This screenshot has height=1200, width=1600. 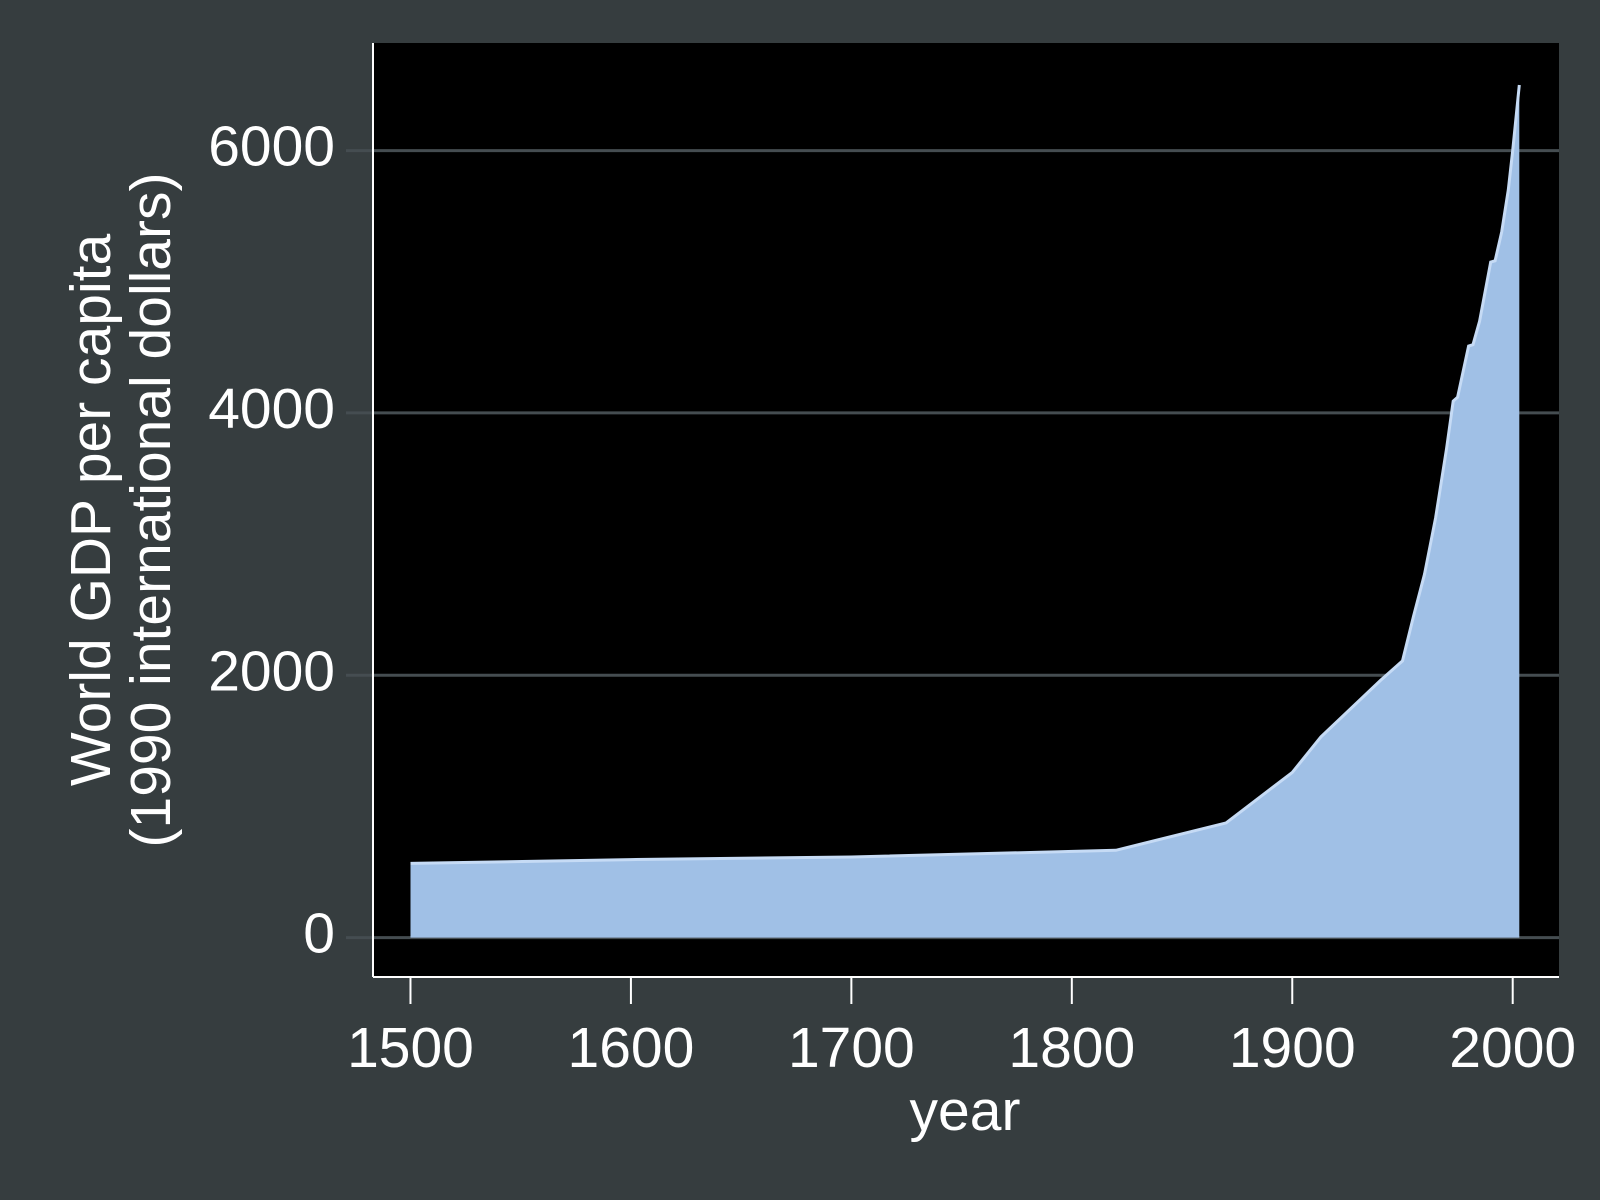 What do you see at coordinates (410, 1048) in the screenshot?
I see `x-tick-label: 1500` at bounding box center [410, 1048].